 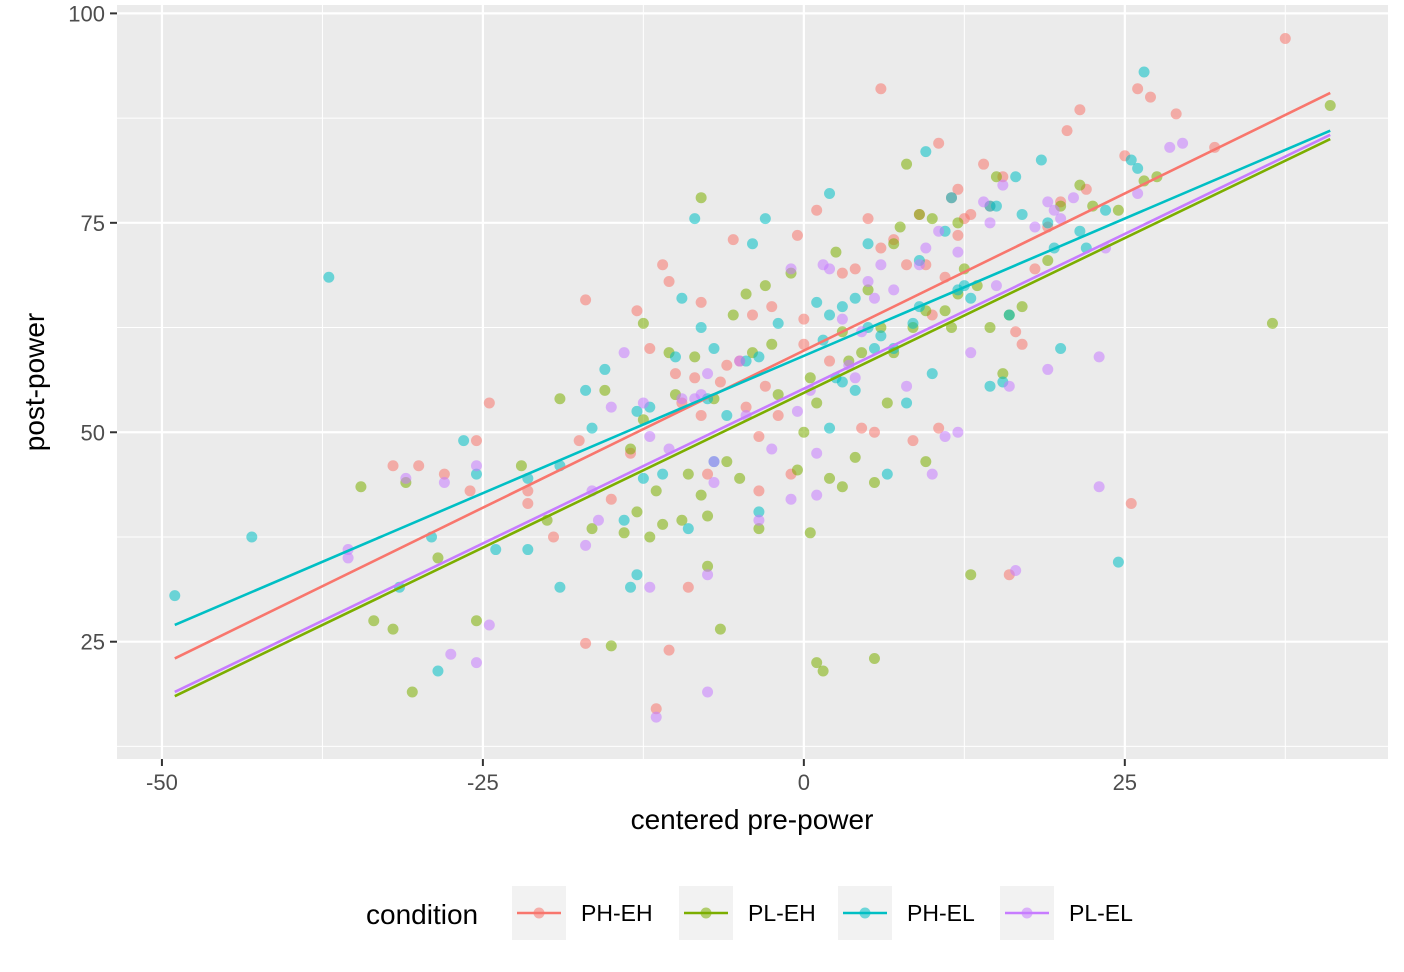 What do you see at coordinates (752, 819) in the screenshot?
I see `x-axis-title: centered pre-power` at bounding box center [752, 819].